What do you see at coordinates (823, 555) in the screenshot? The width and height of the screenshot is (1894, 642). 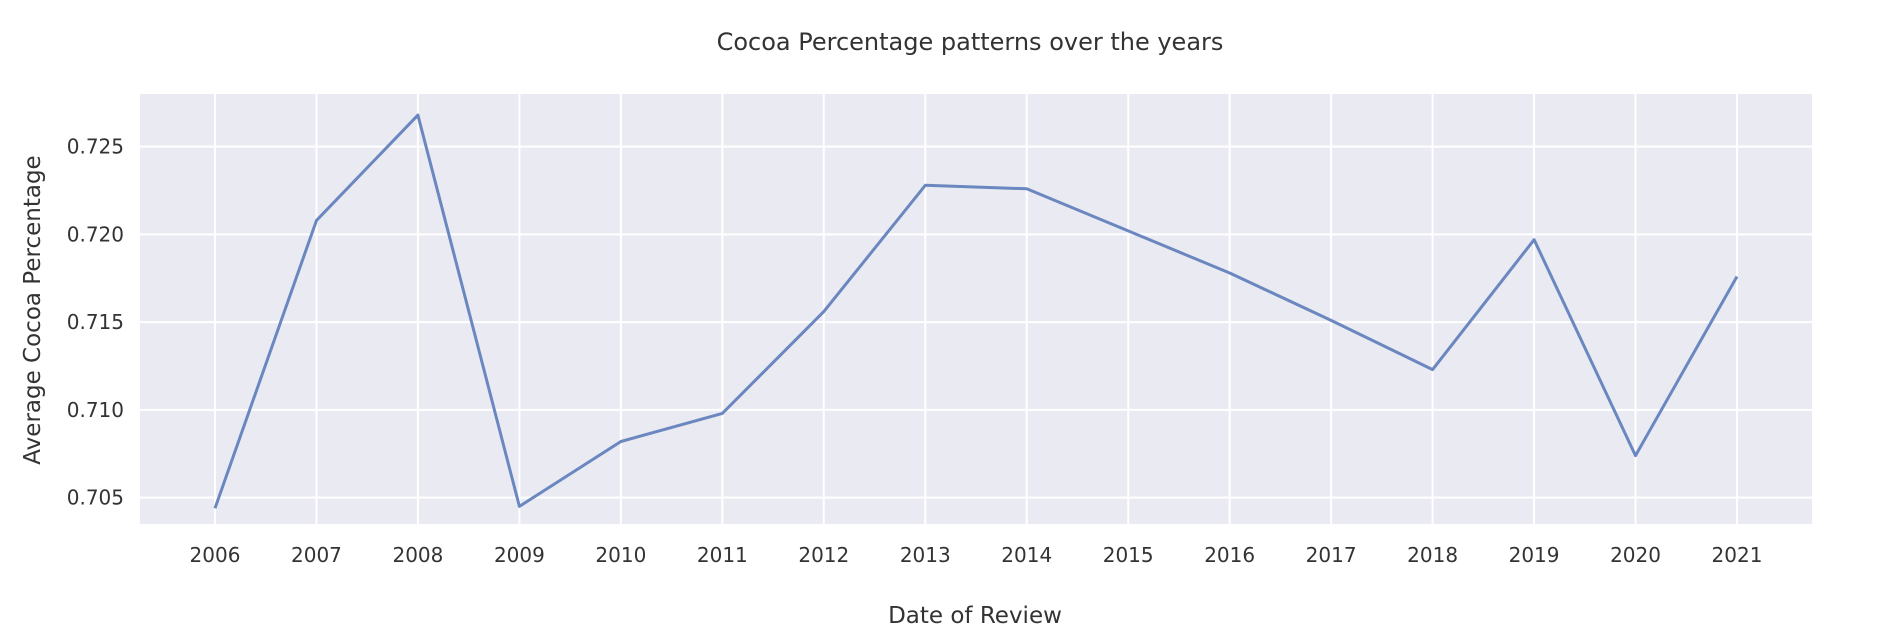 I see `x-tick-label: 2012` at bounding box center [823, 555].